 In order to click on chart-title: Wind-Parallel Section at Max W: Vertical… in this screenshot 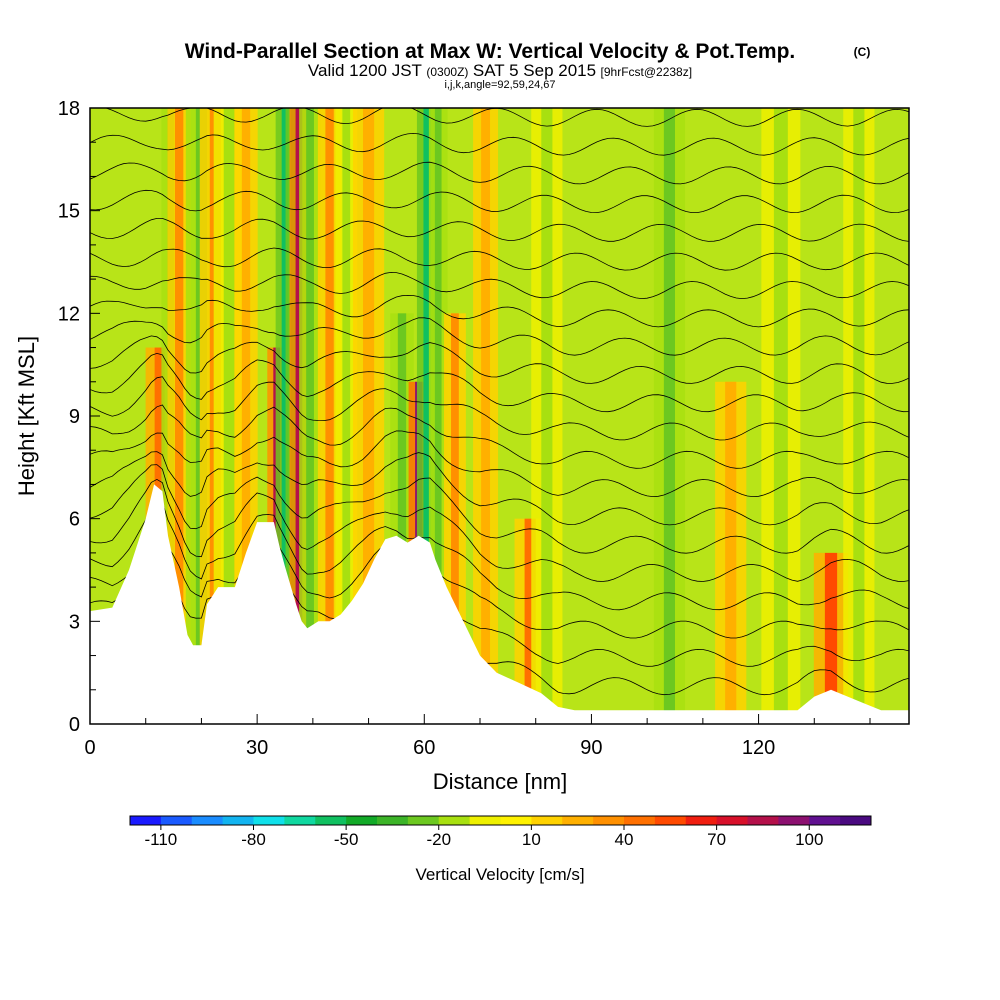, I will do `click(490, 51)`.